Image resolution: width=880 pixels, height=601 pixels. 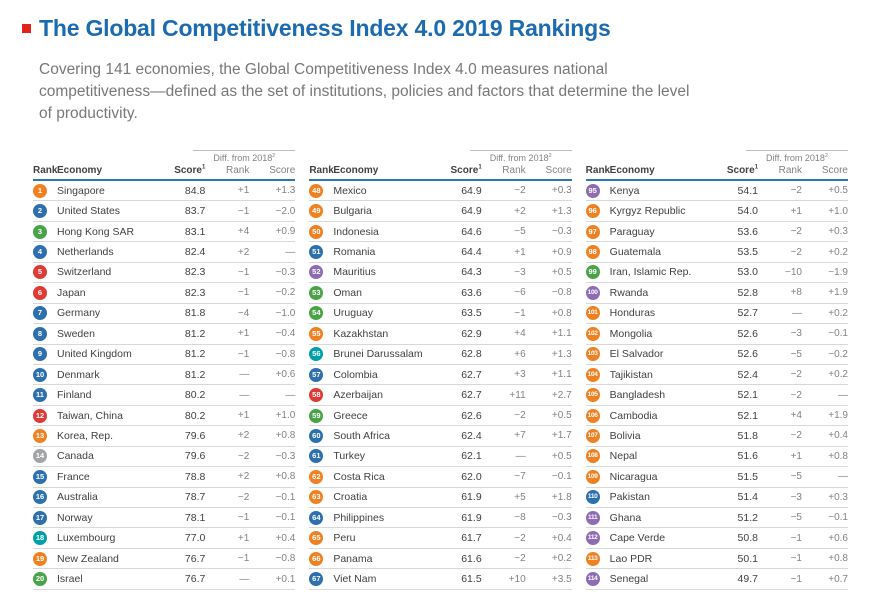 What do you see at coordinates (561, 395) in the screenshot?
I see `diff-score-value: +2.7` at bounding box center [561, 395].